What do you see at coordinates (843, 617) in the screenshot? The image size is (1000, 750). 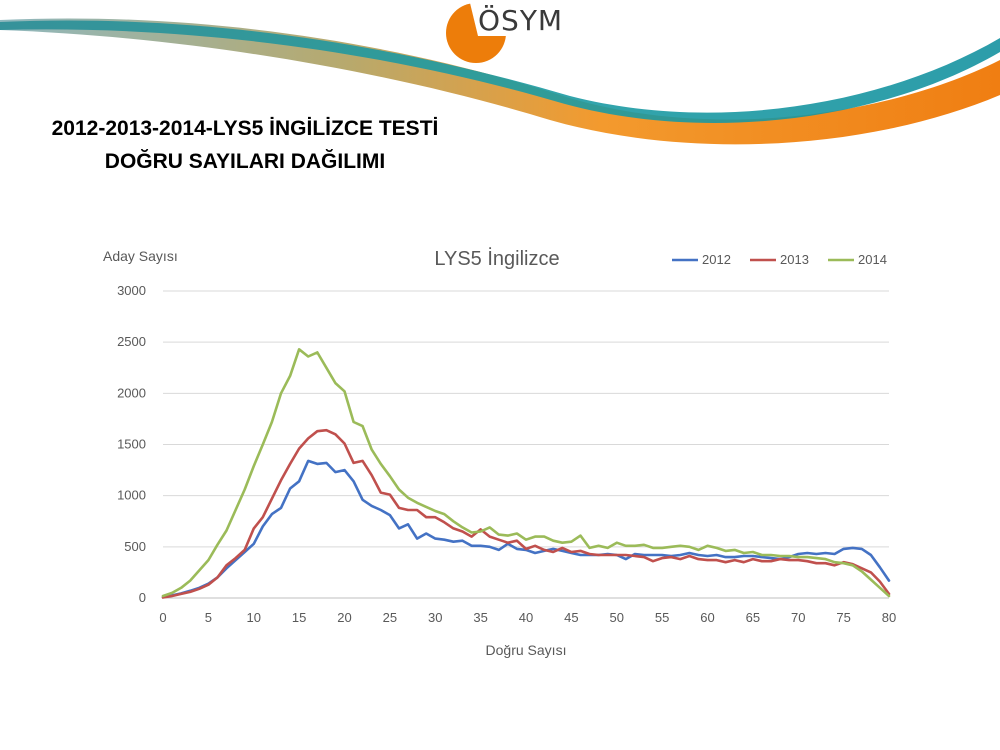 I see `x-tick-label: 75` at bounding box center [843, 617].